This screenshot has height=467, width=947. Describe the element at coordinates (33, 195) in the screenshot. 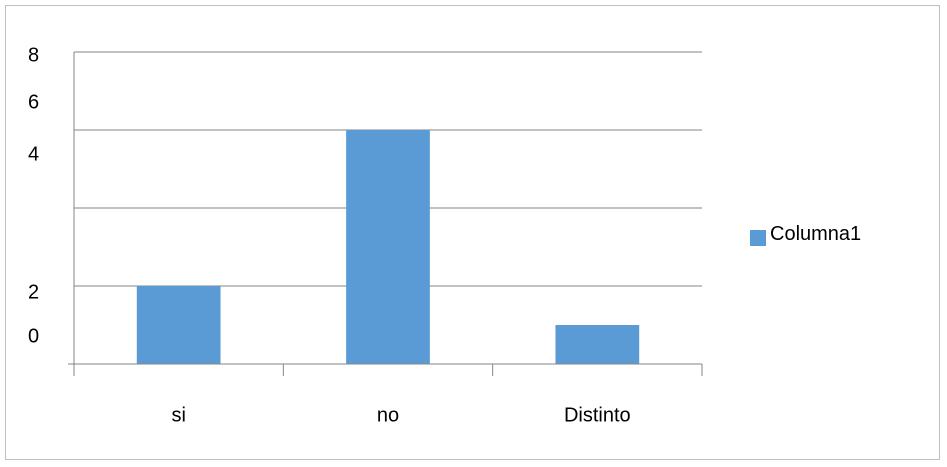

I see `y-tick-labels: 8 6 4 2 0` at that location.